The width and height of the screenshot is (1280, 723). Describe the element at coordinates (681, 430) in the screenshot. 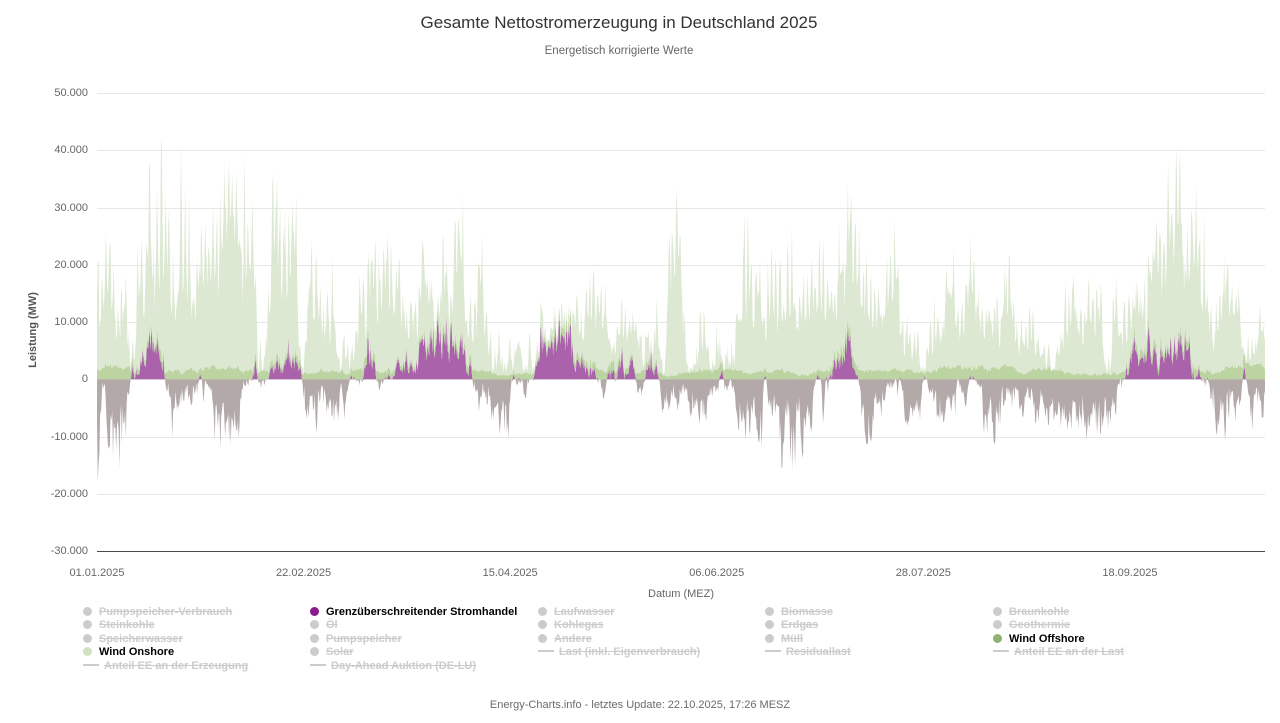

I see `area-stromhandel-export` at that location.